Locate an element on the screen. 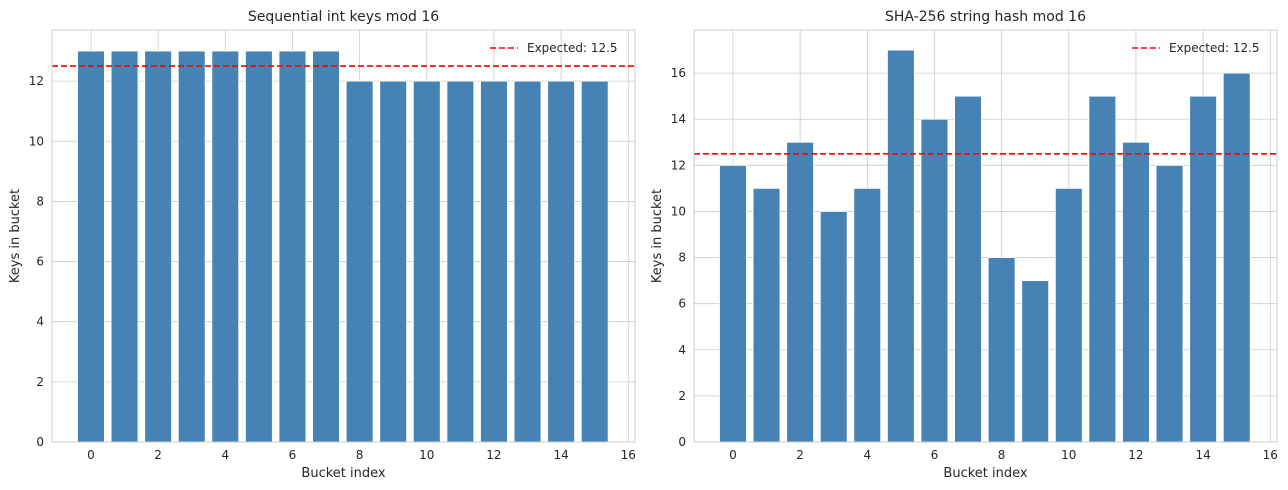 The height and width of the screenshot is (490, 1288). chart-title: SHA-256 string hash mod 16 is located at coordinates (985, 17).